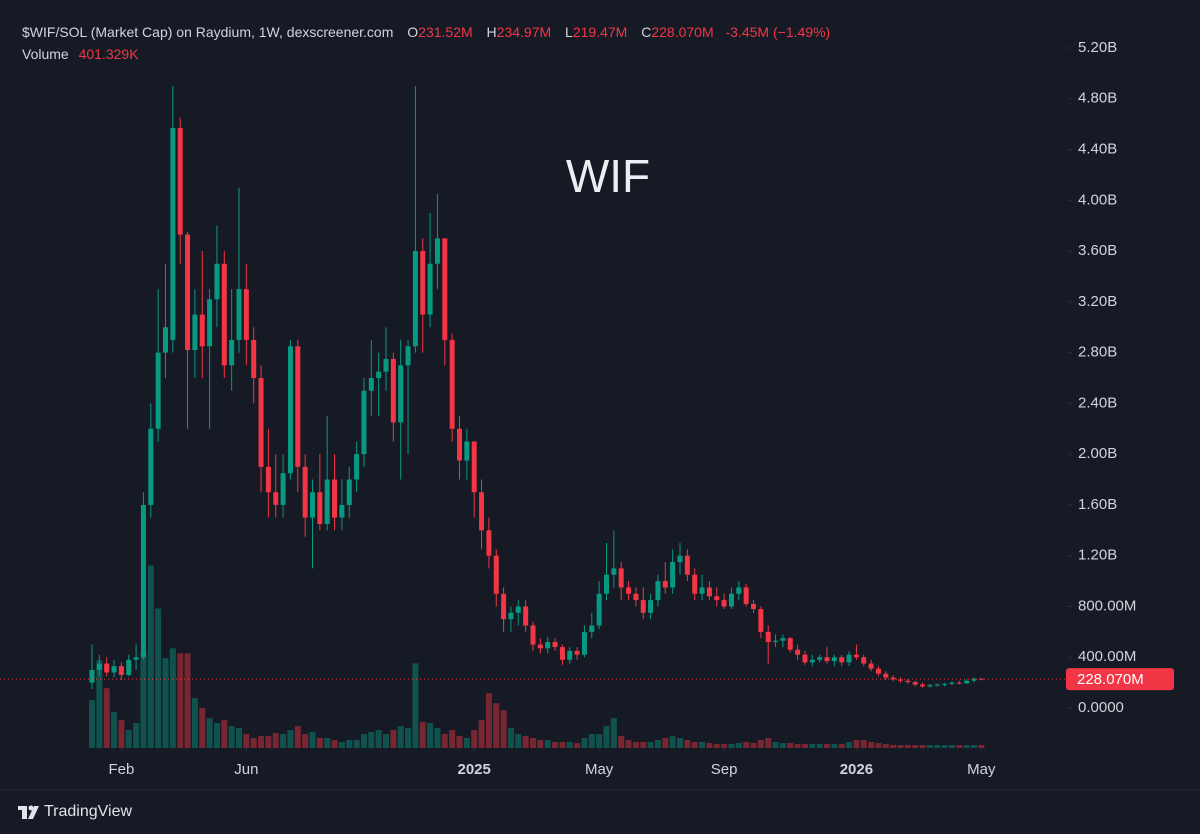 This screenshot has height=834, width=1200. What do you see at coordinates (1097, 47) in the screenshot?
I see `y-tick-label: 5.20B` at bounding box center [1097, 47].